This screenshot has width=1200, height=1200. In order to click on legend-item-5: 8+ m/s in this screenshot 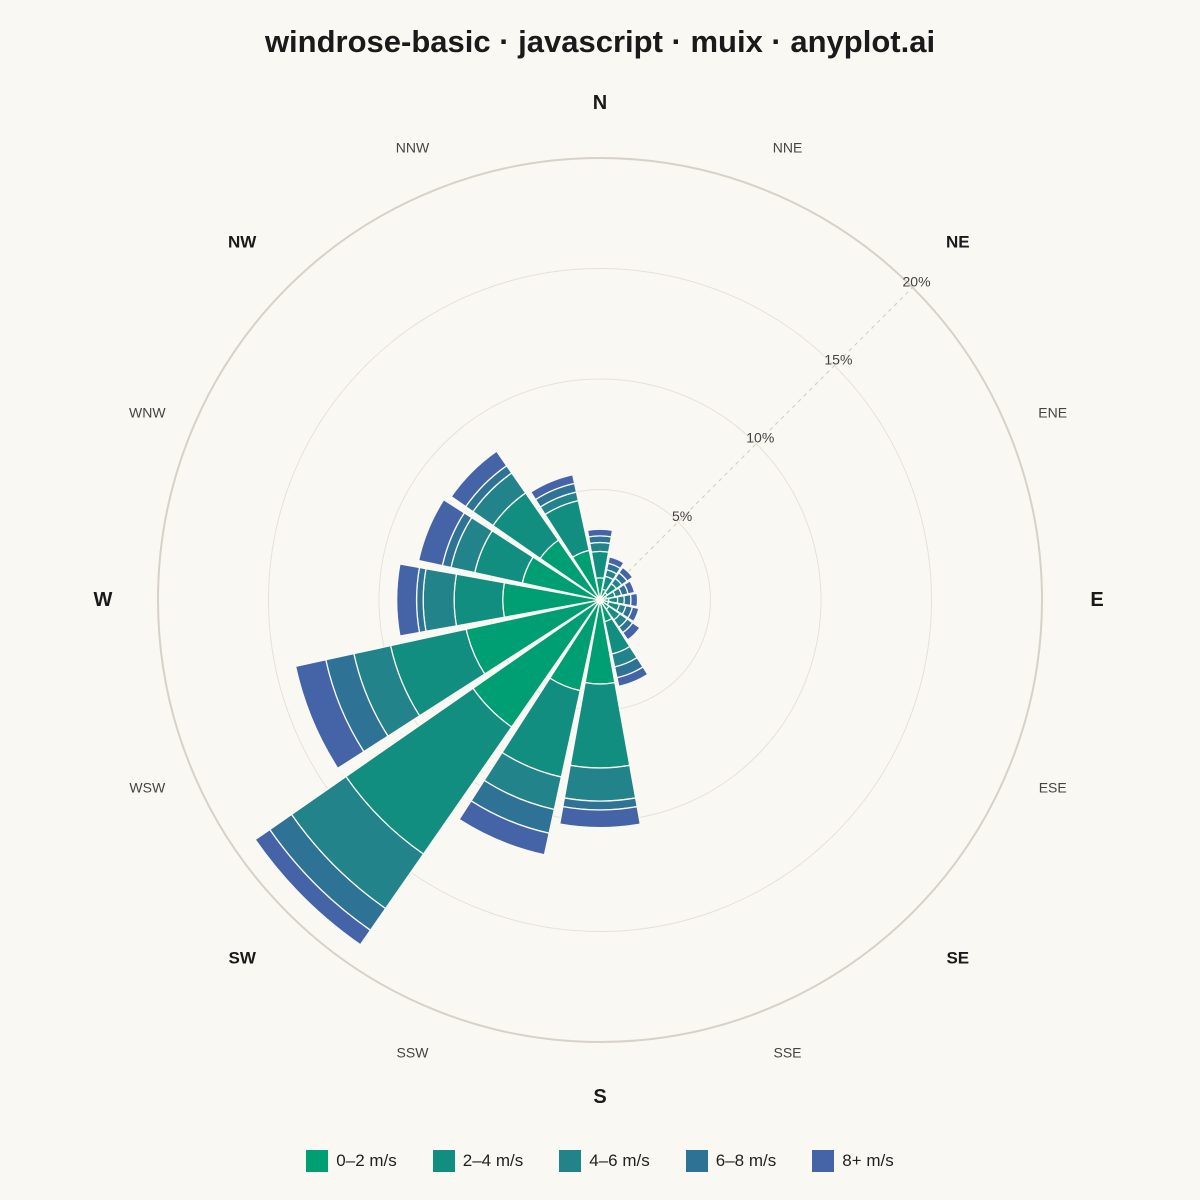, I will do `click(853, 1161)`.